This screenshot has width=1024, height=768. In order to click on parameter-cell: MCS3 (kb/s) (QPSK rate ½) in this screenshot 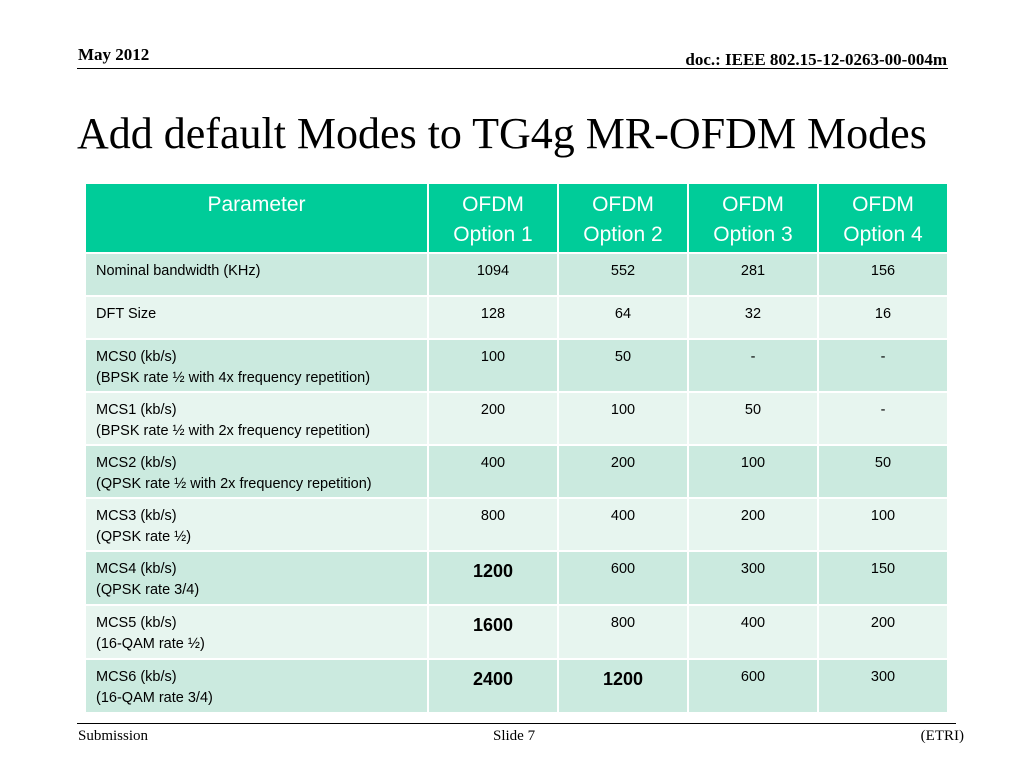, I will do `click(256, 524)`.